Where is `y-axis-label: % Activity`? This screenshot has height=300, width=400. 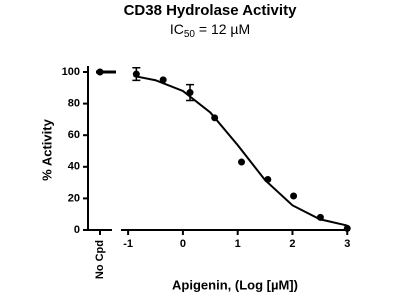 y-axis-label: % Activity is located at coordinates (46, 149).